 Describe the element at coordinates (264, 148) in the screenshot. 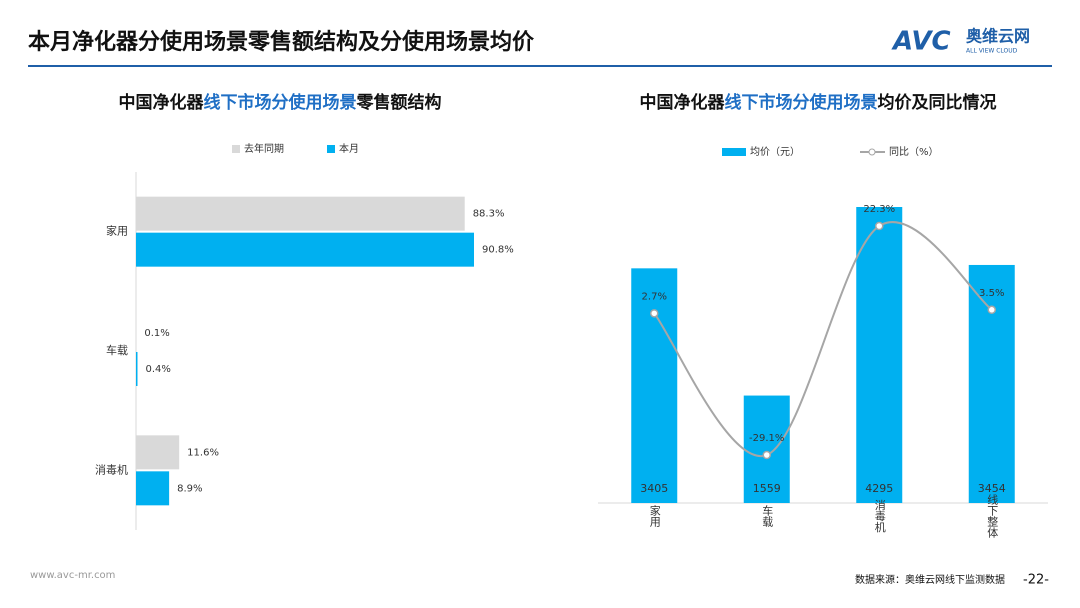

I see `legend-label: 去年同期` at that location.